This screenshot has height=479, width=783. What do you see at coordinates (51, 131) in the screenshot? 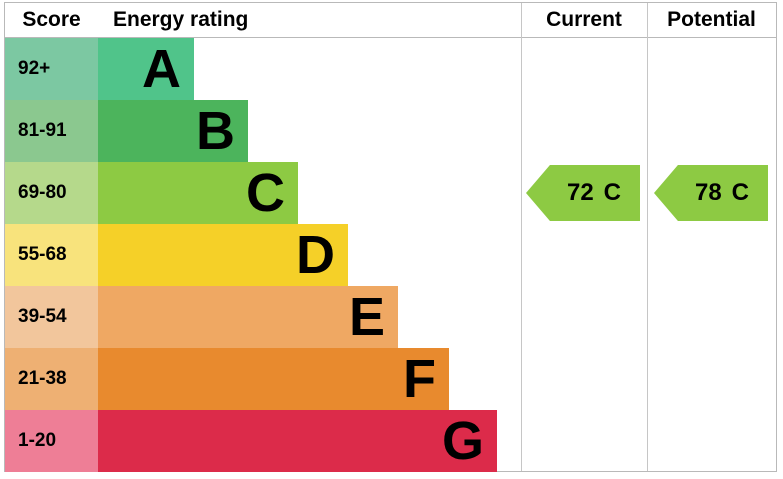
I see `score-range-B: 81-91` at bounding box center [51, 131].